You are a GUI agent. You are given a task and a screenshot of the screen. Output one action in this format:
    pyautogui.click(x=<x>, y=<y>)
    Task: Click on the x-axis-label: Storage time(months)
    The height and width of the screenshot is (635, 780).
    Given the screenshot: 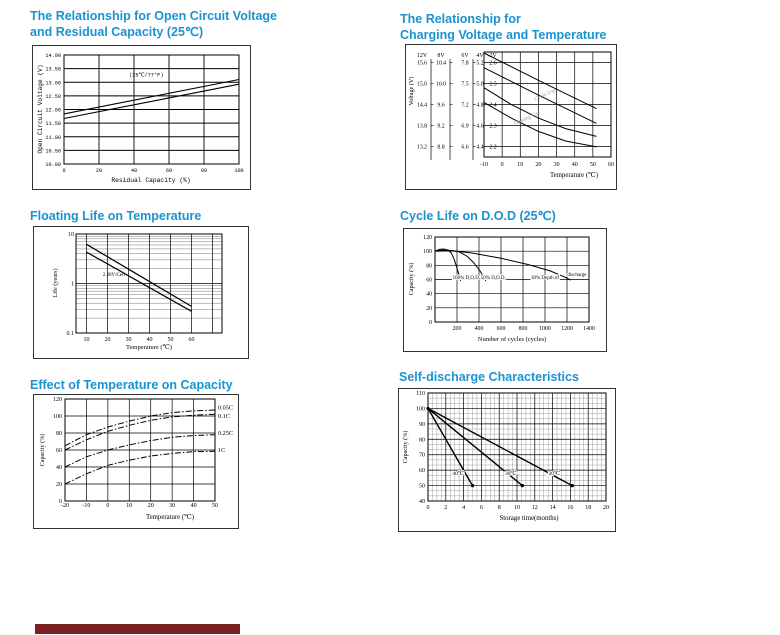 What is the action you would take?
    pyautogui.click(x=528, y=518)
    